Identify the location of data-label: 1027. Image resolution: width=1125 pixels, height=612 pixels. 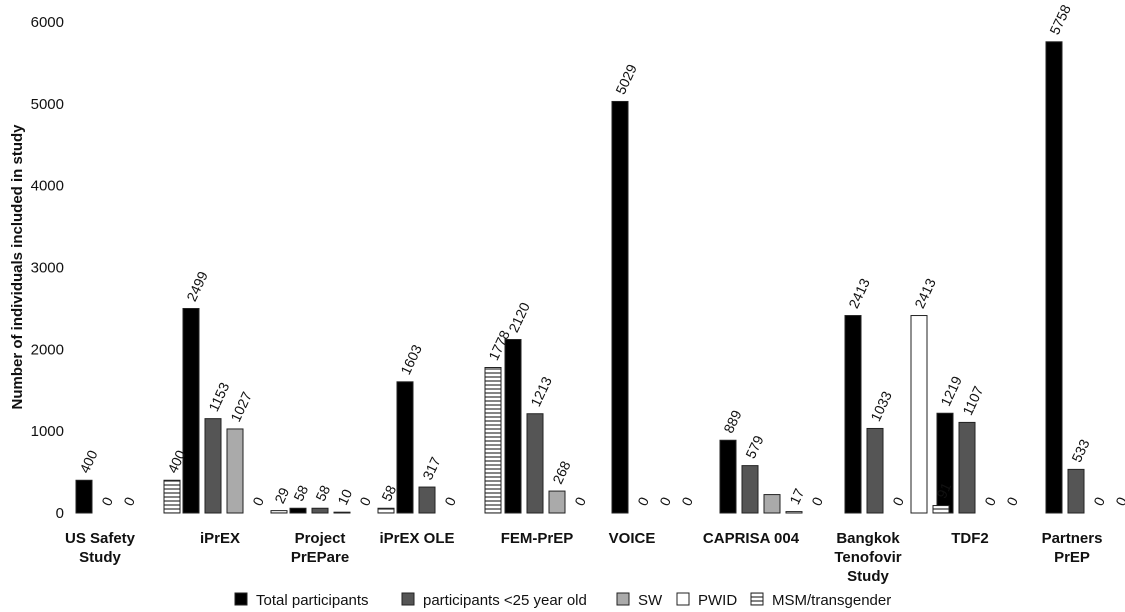
(241, 406).